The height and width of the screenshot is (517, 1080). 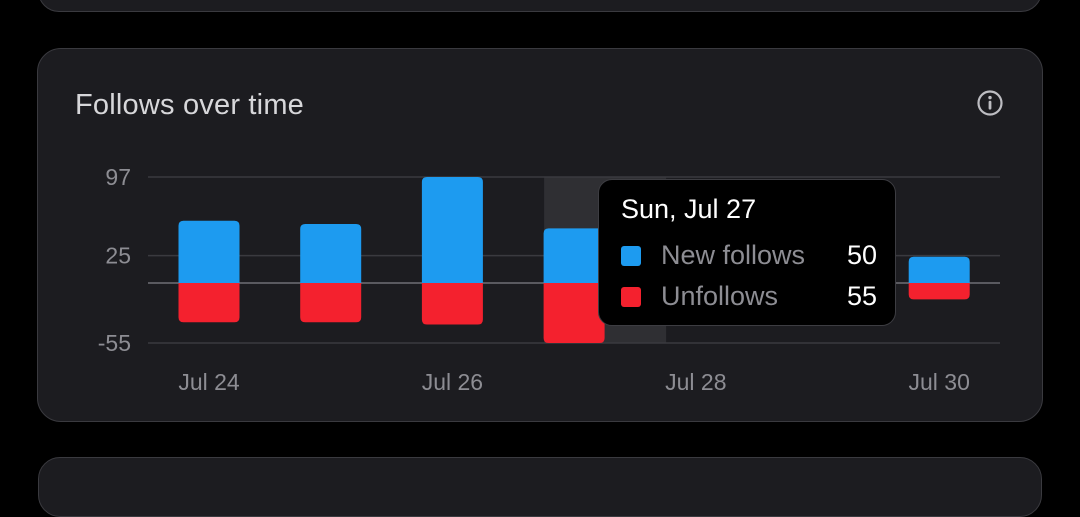 I want to click on x-tick-label: Jul 30, so click(x=939, y=382).